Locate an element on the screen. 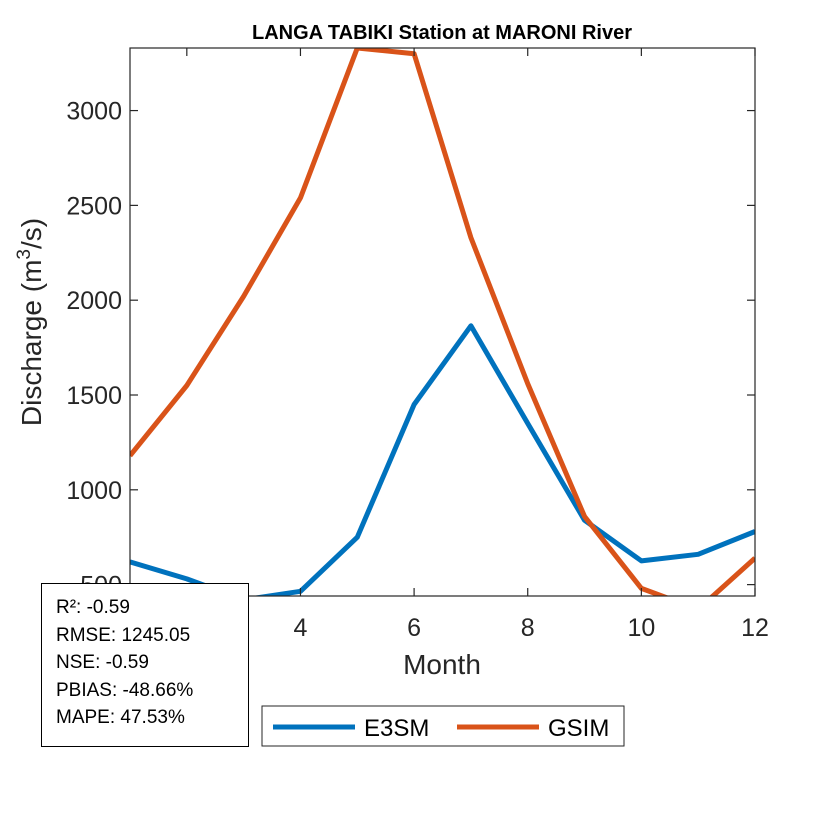  legend-label-e3sm: E3SM is located at coordinates (396, 728).